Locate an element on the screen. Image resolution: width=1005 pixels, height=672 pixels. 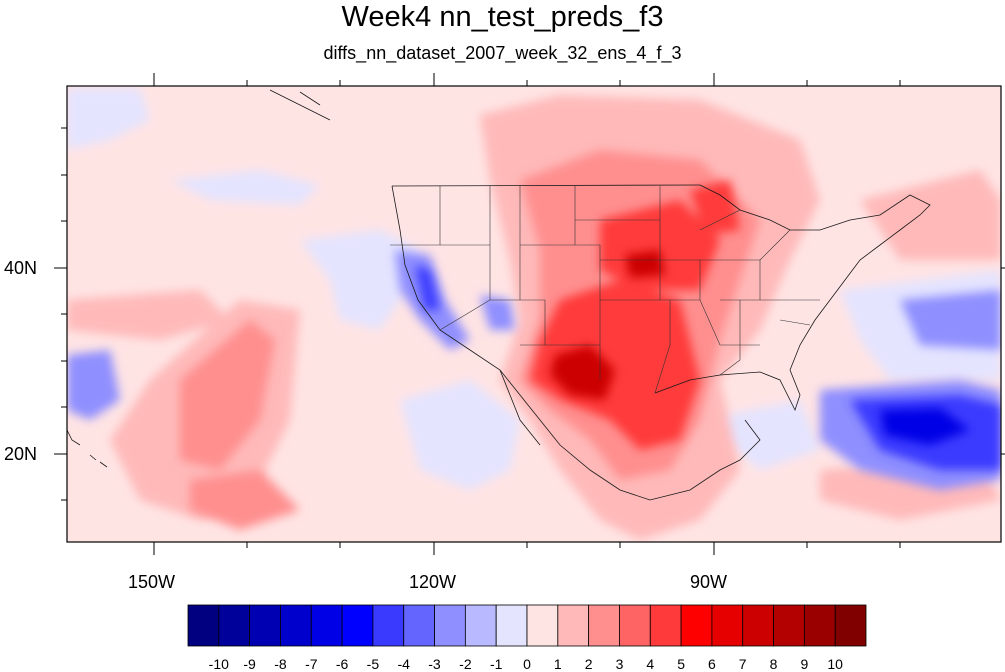
lon-label-150w: 150W is located at coordinates (152, 582).